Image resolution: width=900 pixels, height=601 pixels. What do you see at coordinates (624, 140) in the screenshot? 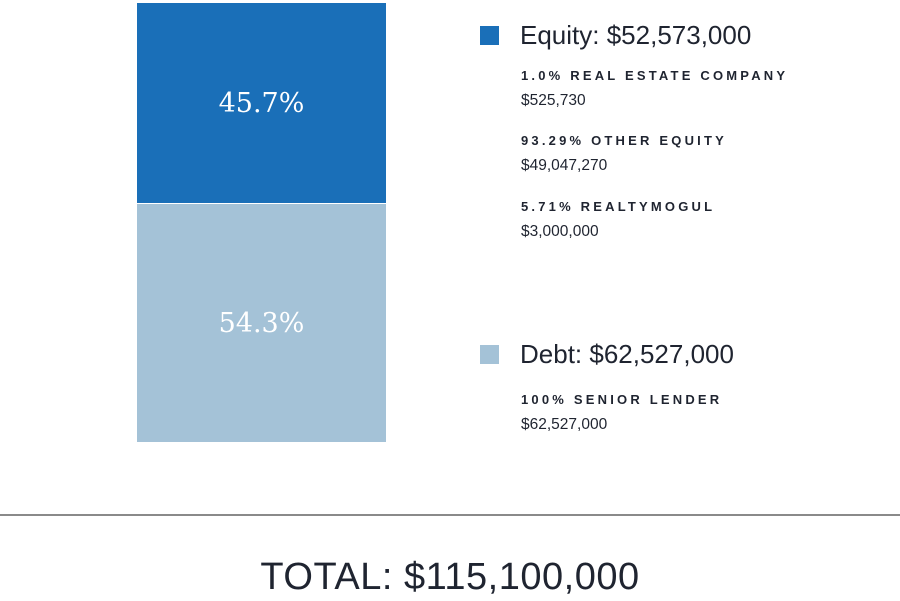
I see `equity-item-label: 93.29% OTHER EQUITY` at bounding box center [624, 140].